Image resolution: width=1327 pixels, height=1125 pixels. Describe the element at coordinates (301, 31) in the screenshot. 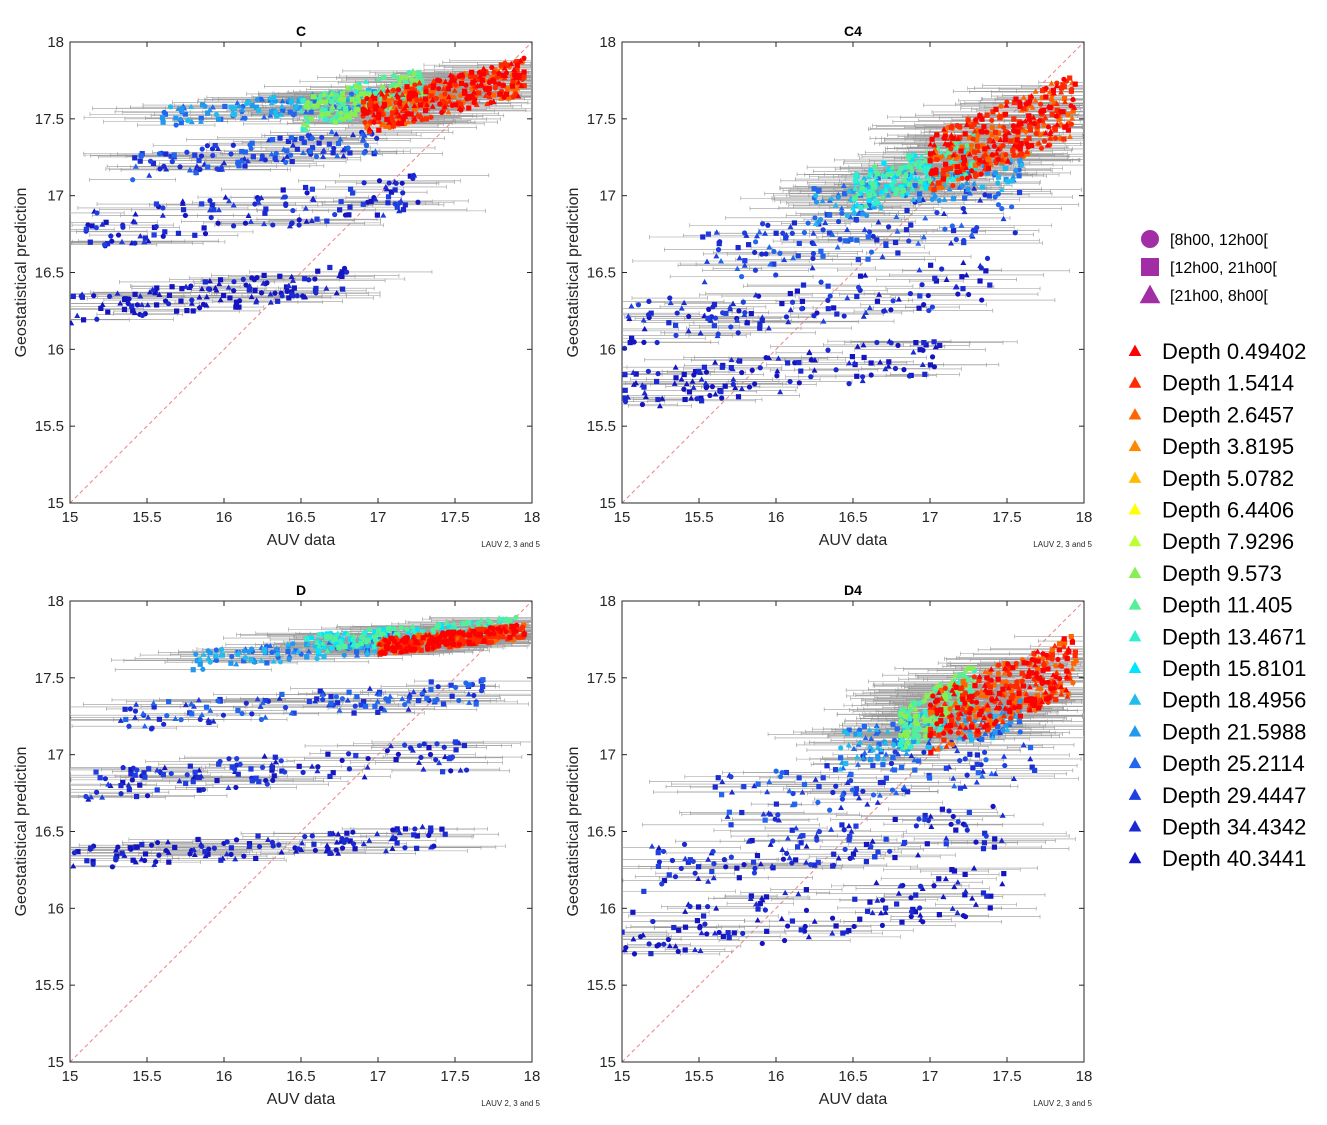

I see `panel-title: C` at that location.